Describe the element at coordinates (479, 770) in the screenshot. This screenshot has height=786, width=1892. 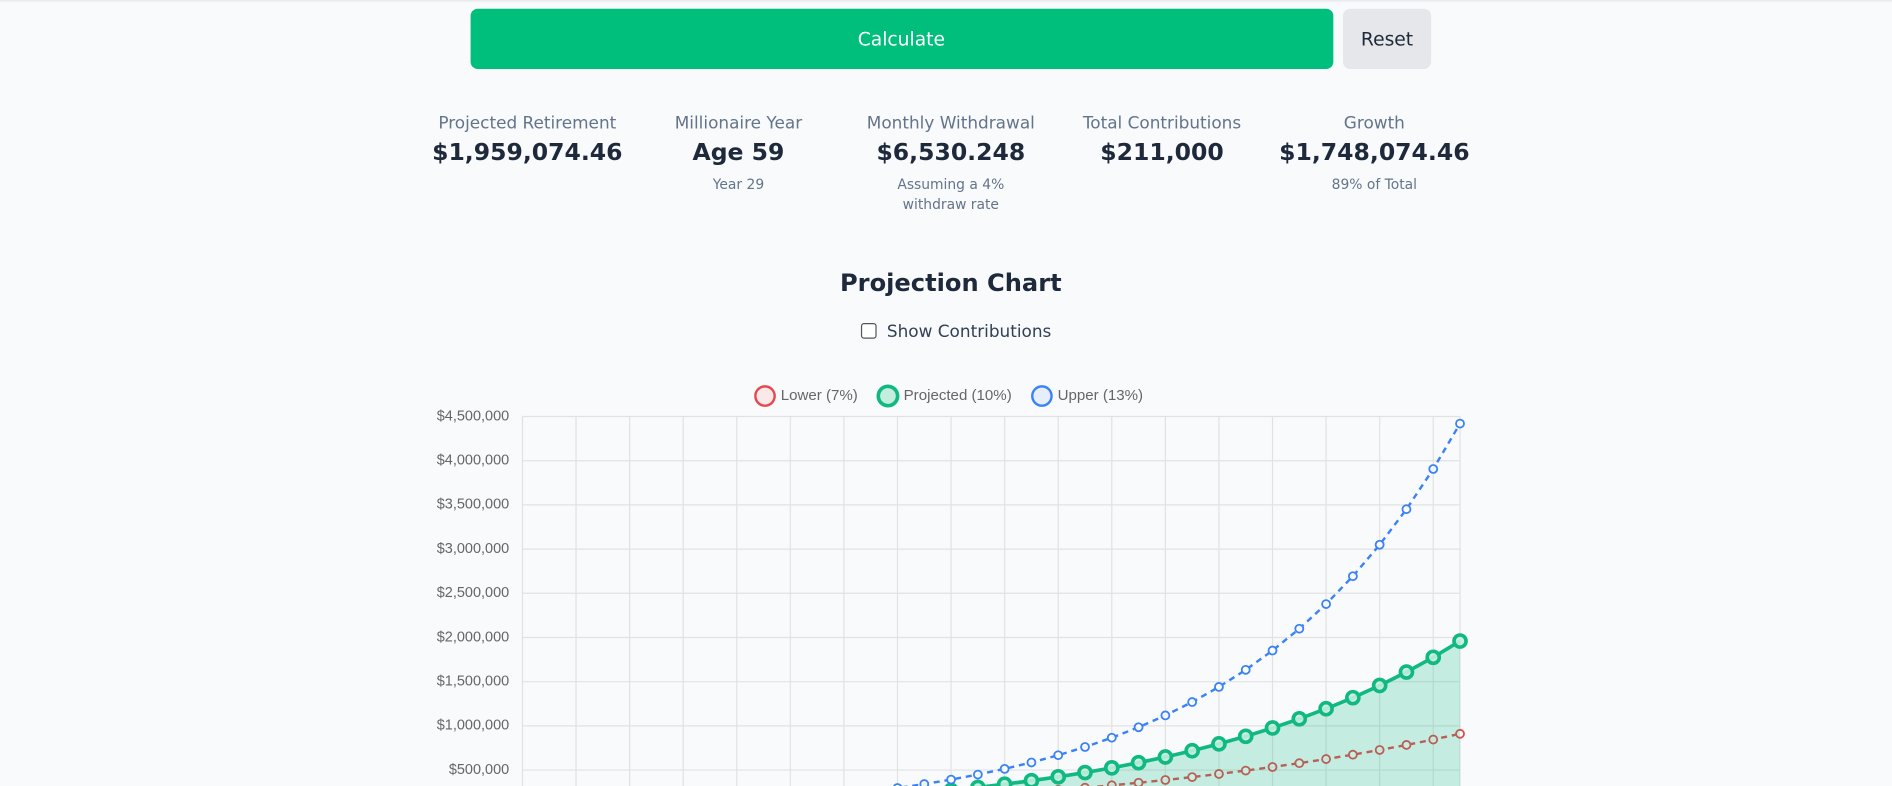
I see `y-tick-label: $500,000` at that location.